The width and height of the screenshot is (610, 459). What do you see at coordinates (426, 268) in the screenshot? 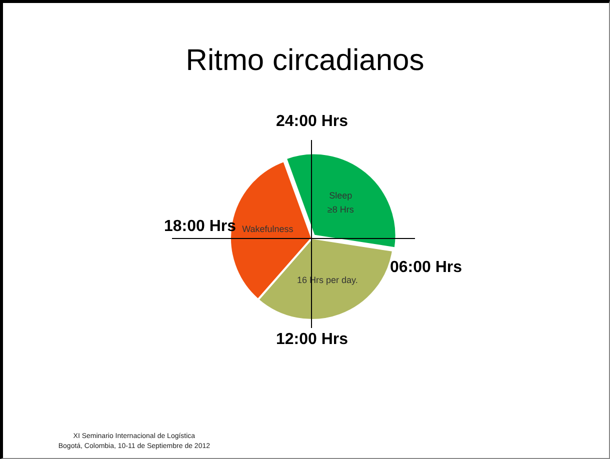
I see `text: 06:00 Hrs` at bounding box center [426, 268].